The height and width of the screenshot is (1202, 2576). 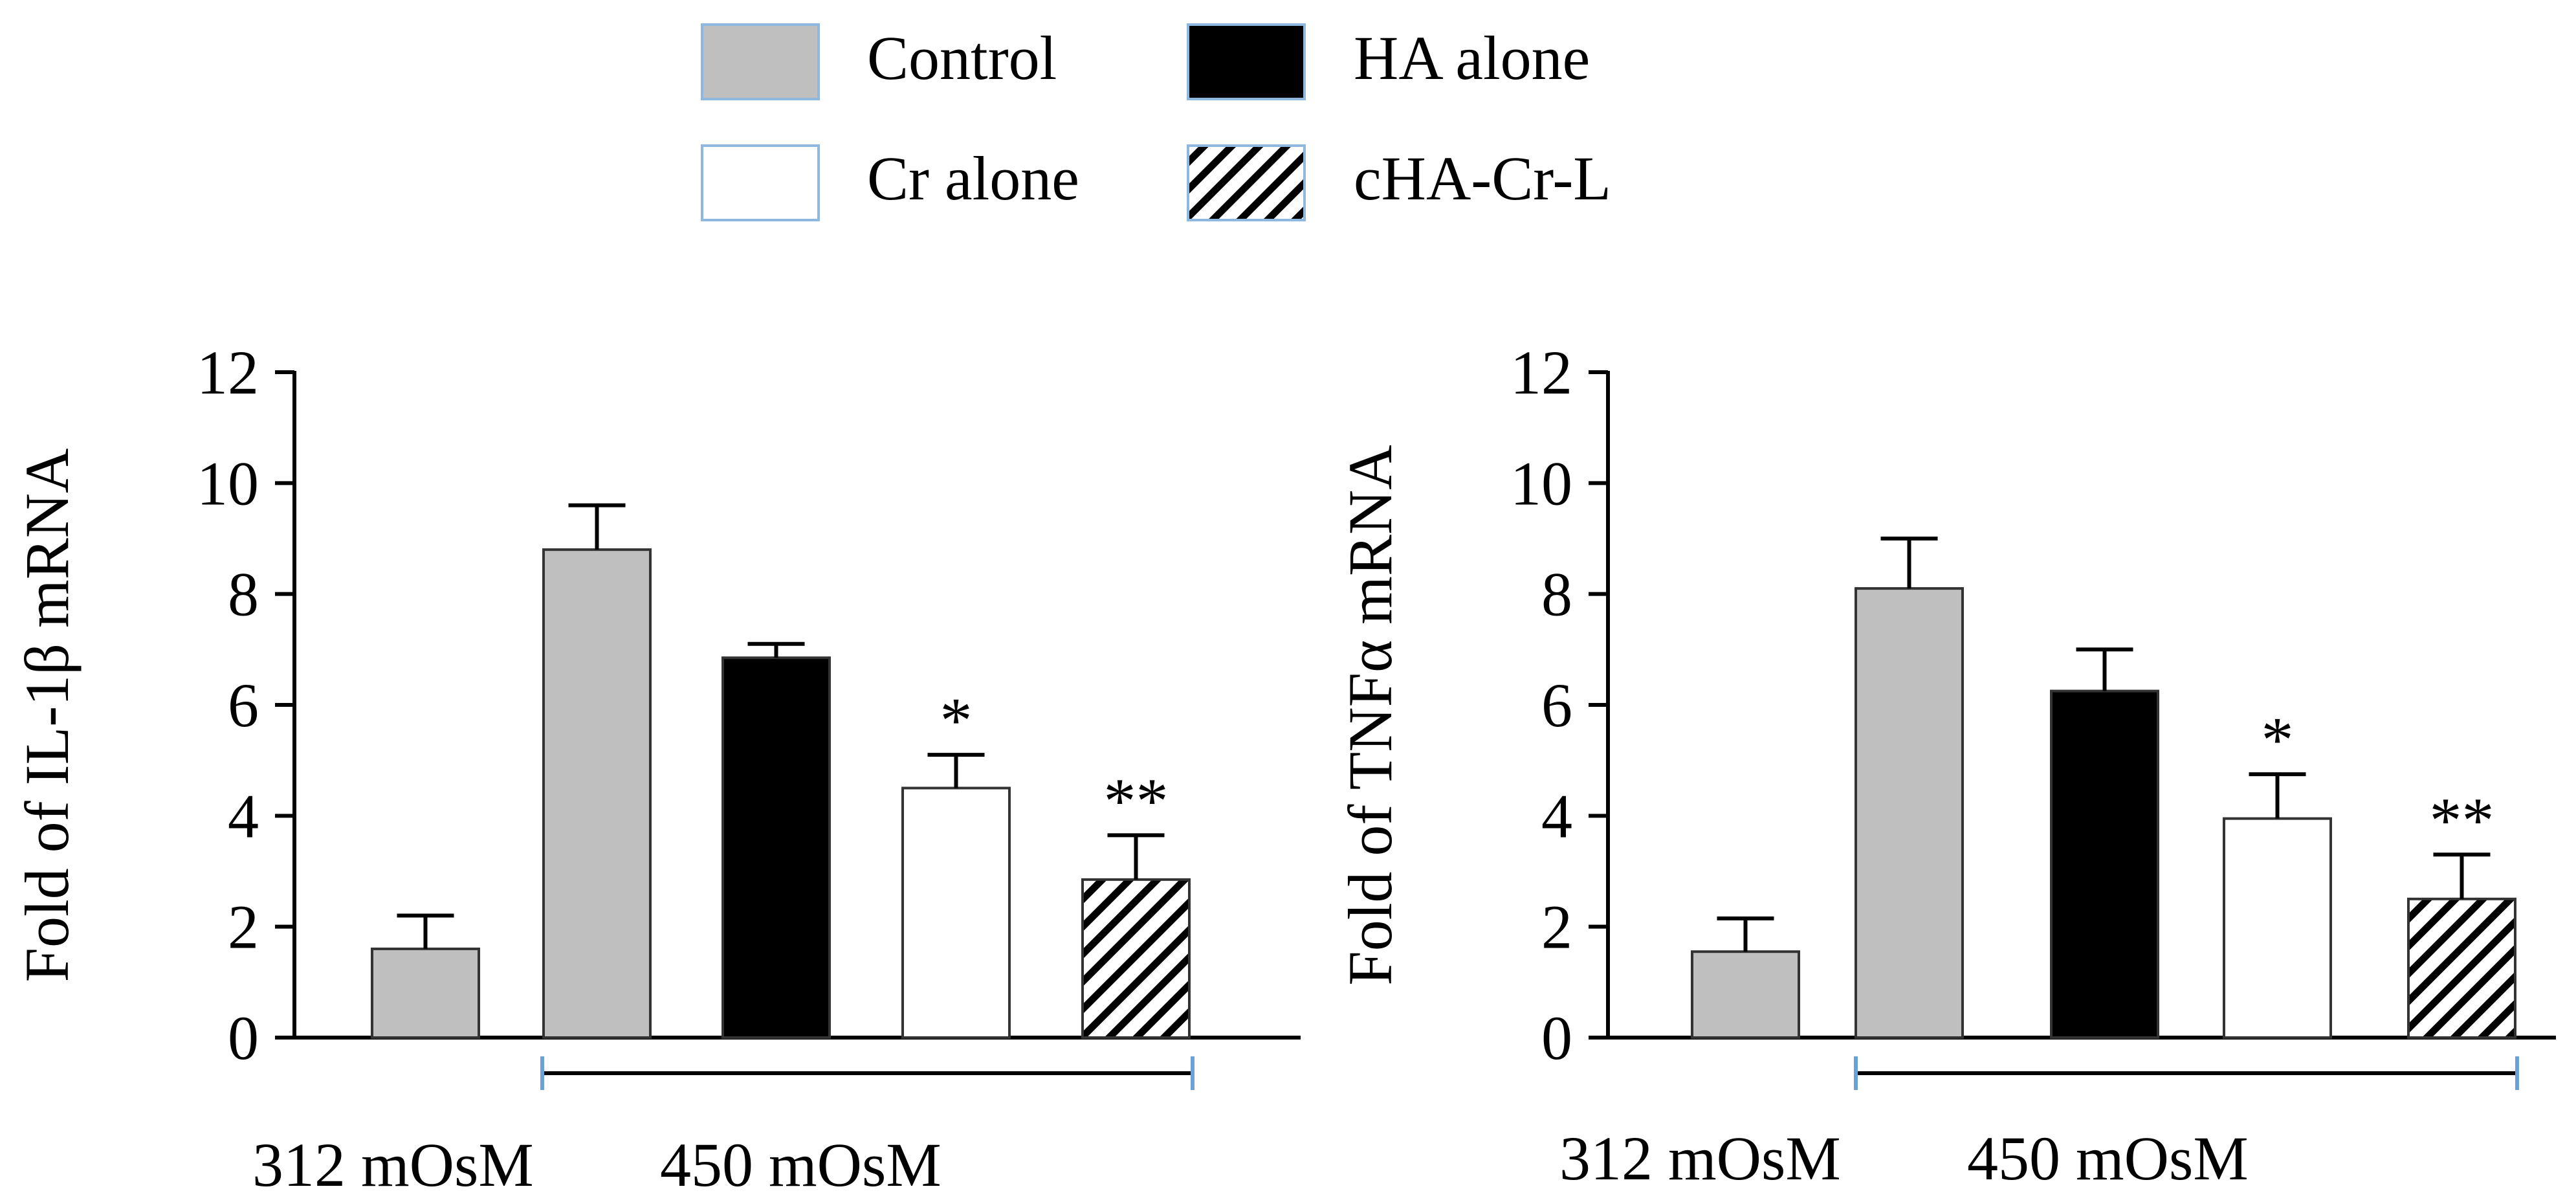 What do you see at coordinates (2108, 1158) in the screenshot?
I see `x-category-label-450-tnfa: 450 mOsM` at bounding box center [2108, 1158].